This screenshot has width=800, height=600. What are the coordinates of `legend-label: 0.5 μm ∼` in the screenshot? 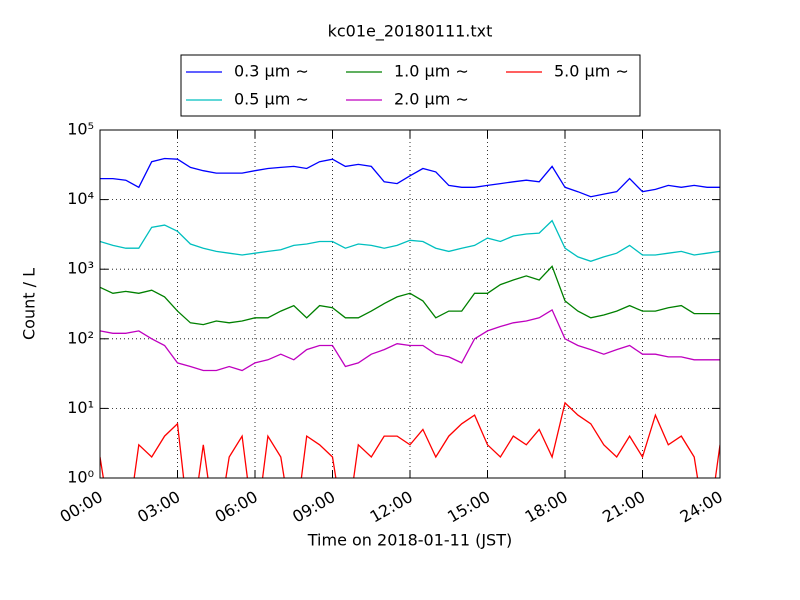 It's located at (271, 99).